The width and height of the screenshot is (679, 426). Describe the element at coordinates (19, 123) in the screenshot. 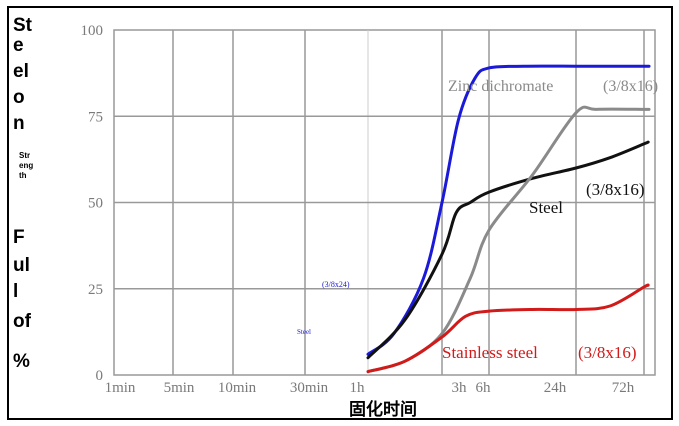

I see `y-axis-label-fragment: n` at that location.